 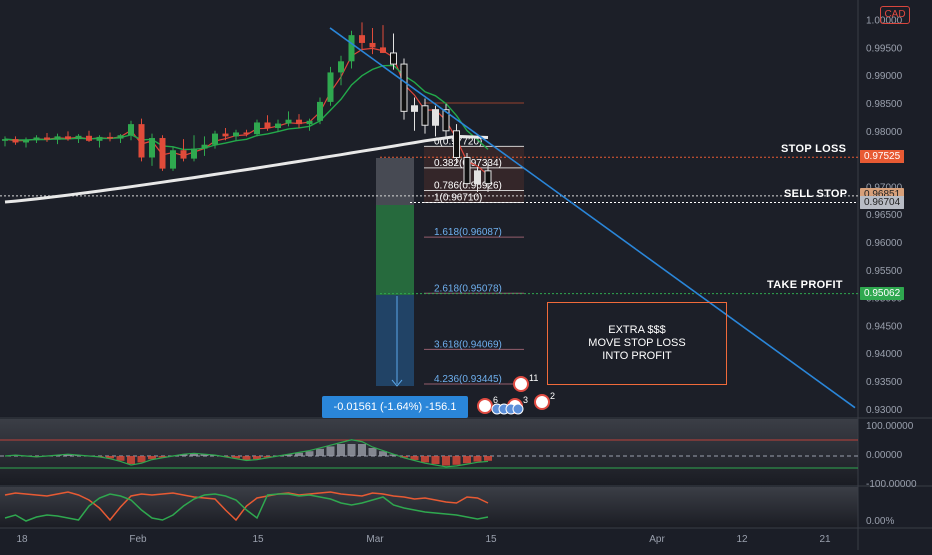 I want to click on y-tick-label: 0.99500, so click(x=884, y=48).